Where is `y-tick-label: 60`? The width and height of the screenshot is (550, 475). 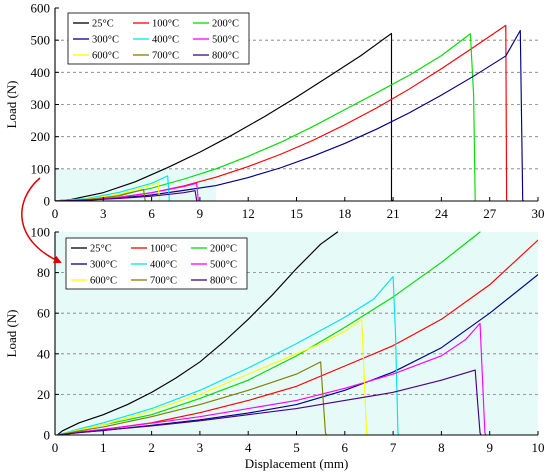 y-tick-label: 60 is located at coordinates (43, 313).